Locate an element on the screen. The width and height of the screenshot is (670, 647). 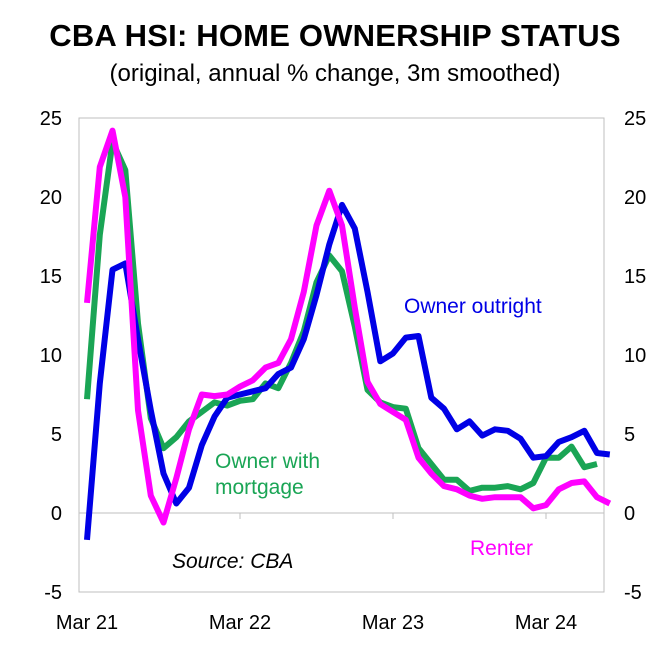
source-note: Source: CBA is located at coordinates (232, 561).